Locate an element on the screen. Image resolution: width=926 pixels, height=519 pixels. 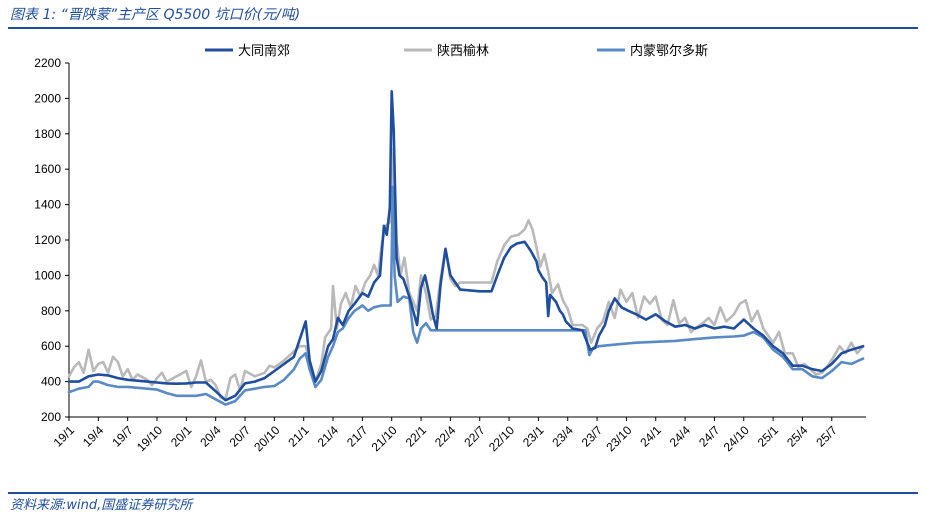
y-tick-label: 600 is located at coordinates (51, 346).